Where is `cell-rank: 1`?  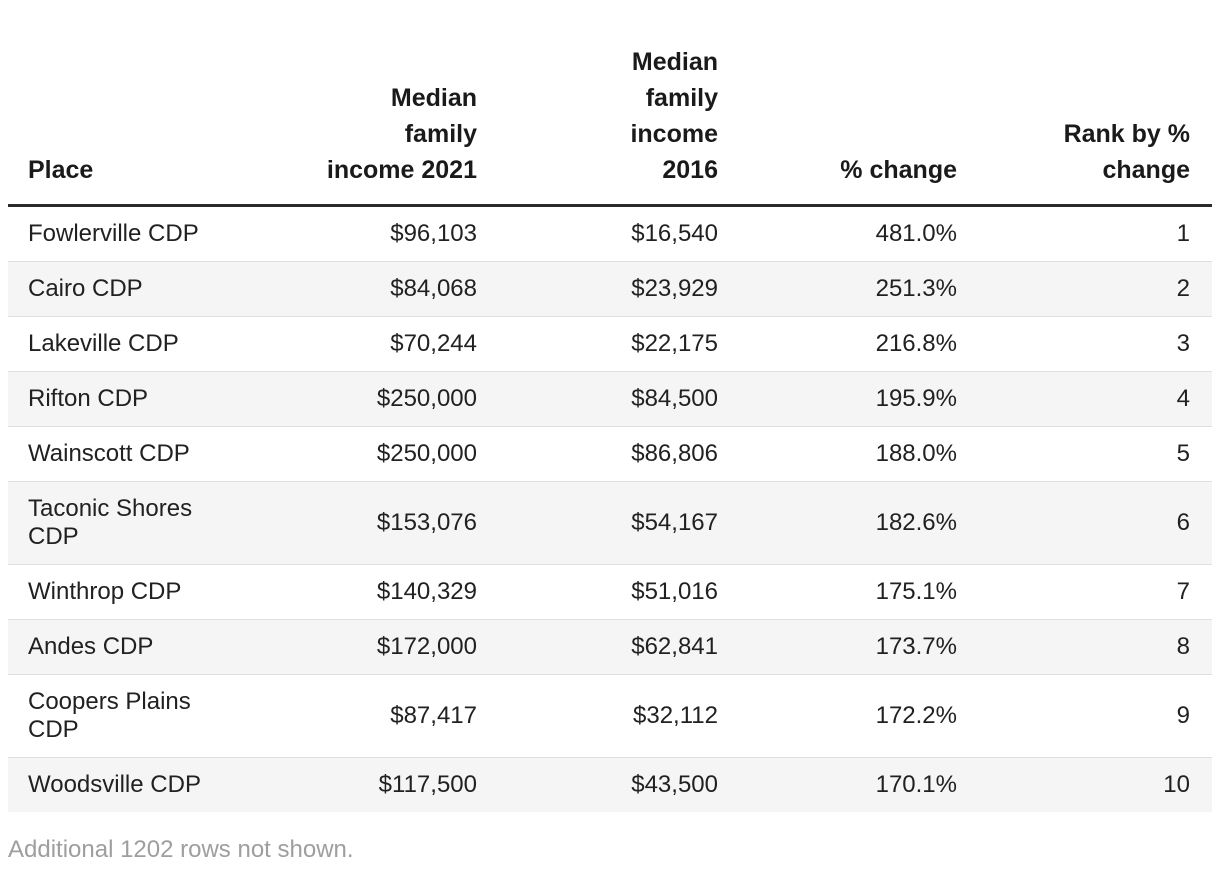 cell-rank: 1 is located at coordinates (1183, 233).